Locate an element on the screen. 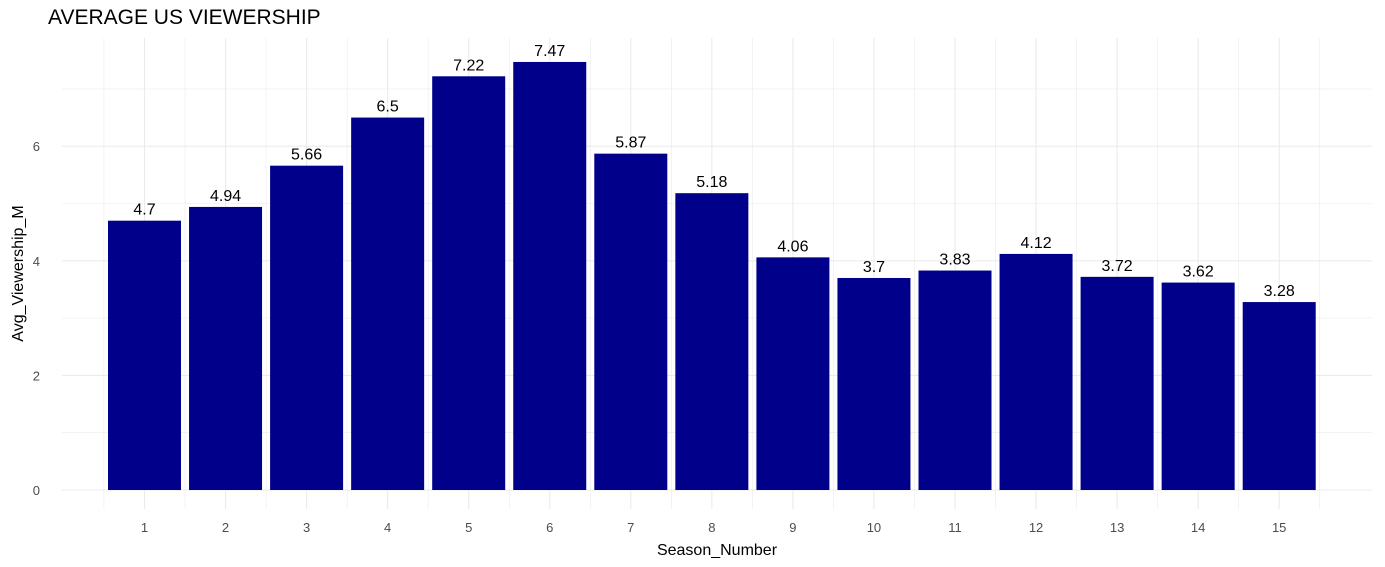 The width and height of the screenshot is (1385, 567). data-label: 6.5 is located at coordinates (388, 107).